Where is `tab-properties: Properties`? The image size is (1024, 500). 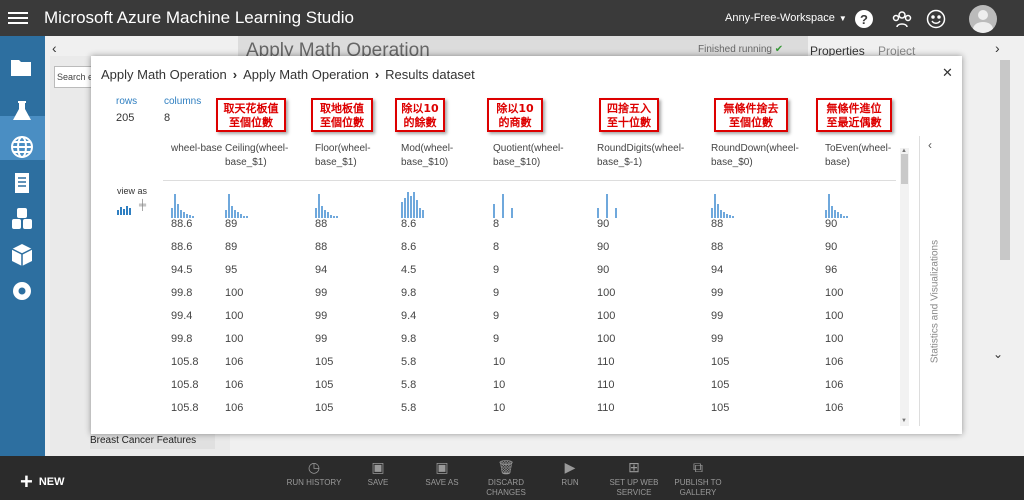
tab-properties: Properties is located at coordinates (837, 51).